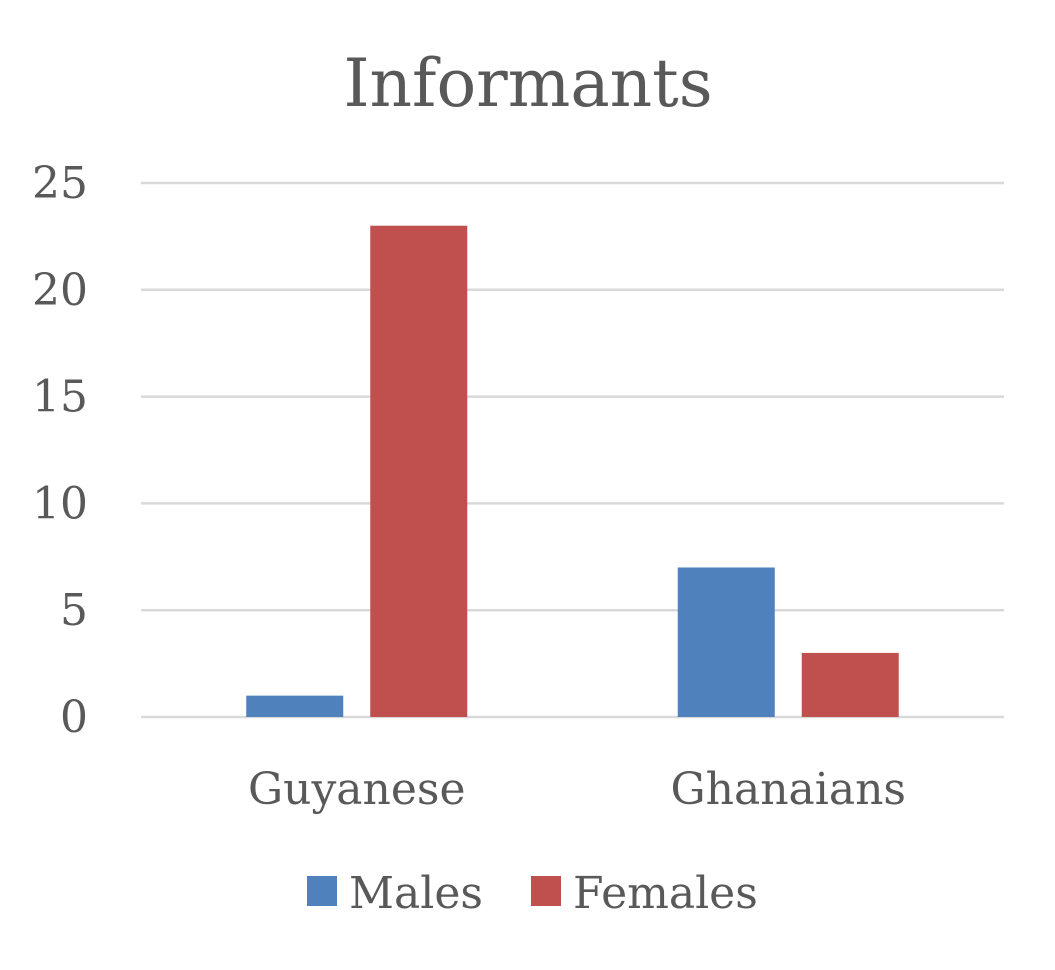  What do you see at coordinates (74, 717) in the screenshot?
I see `y-tick-label-0: 0` at bounding box center [74, 717].